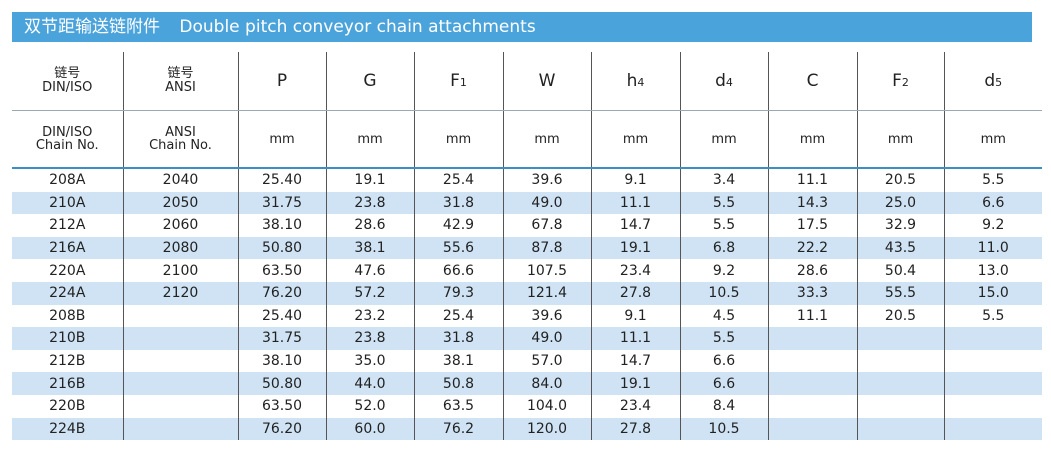 Image resolution: width=1051 pixels, height=470 pixels. I want to click on table-cell: 52.0, so click(369, 406).